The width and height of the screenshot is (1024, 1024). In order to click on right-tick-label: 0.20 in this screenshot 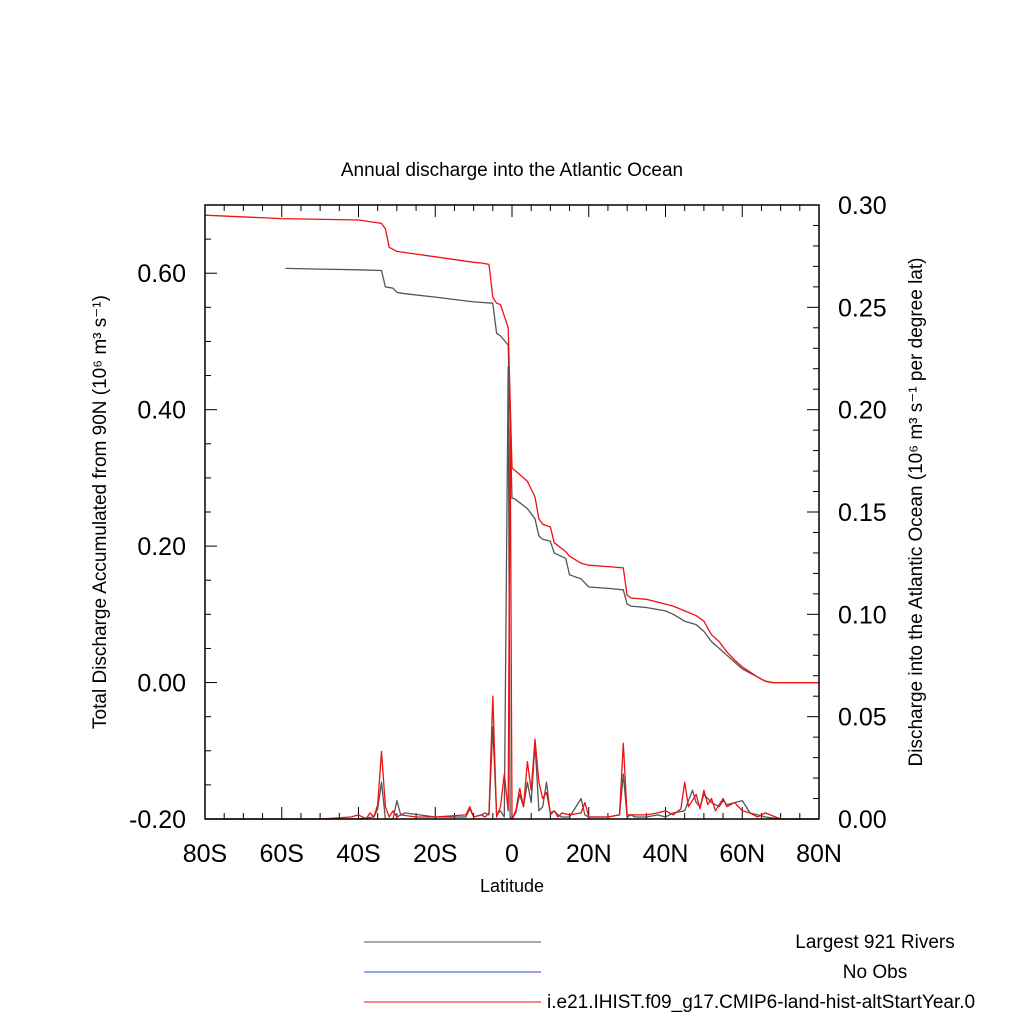, I will do `click(862, 411)`.